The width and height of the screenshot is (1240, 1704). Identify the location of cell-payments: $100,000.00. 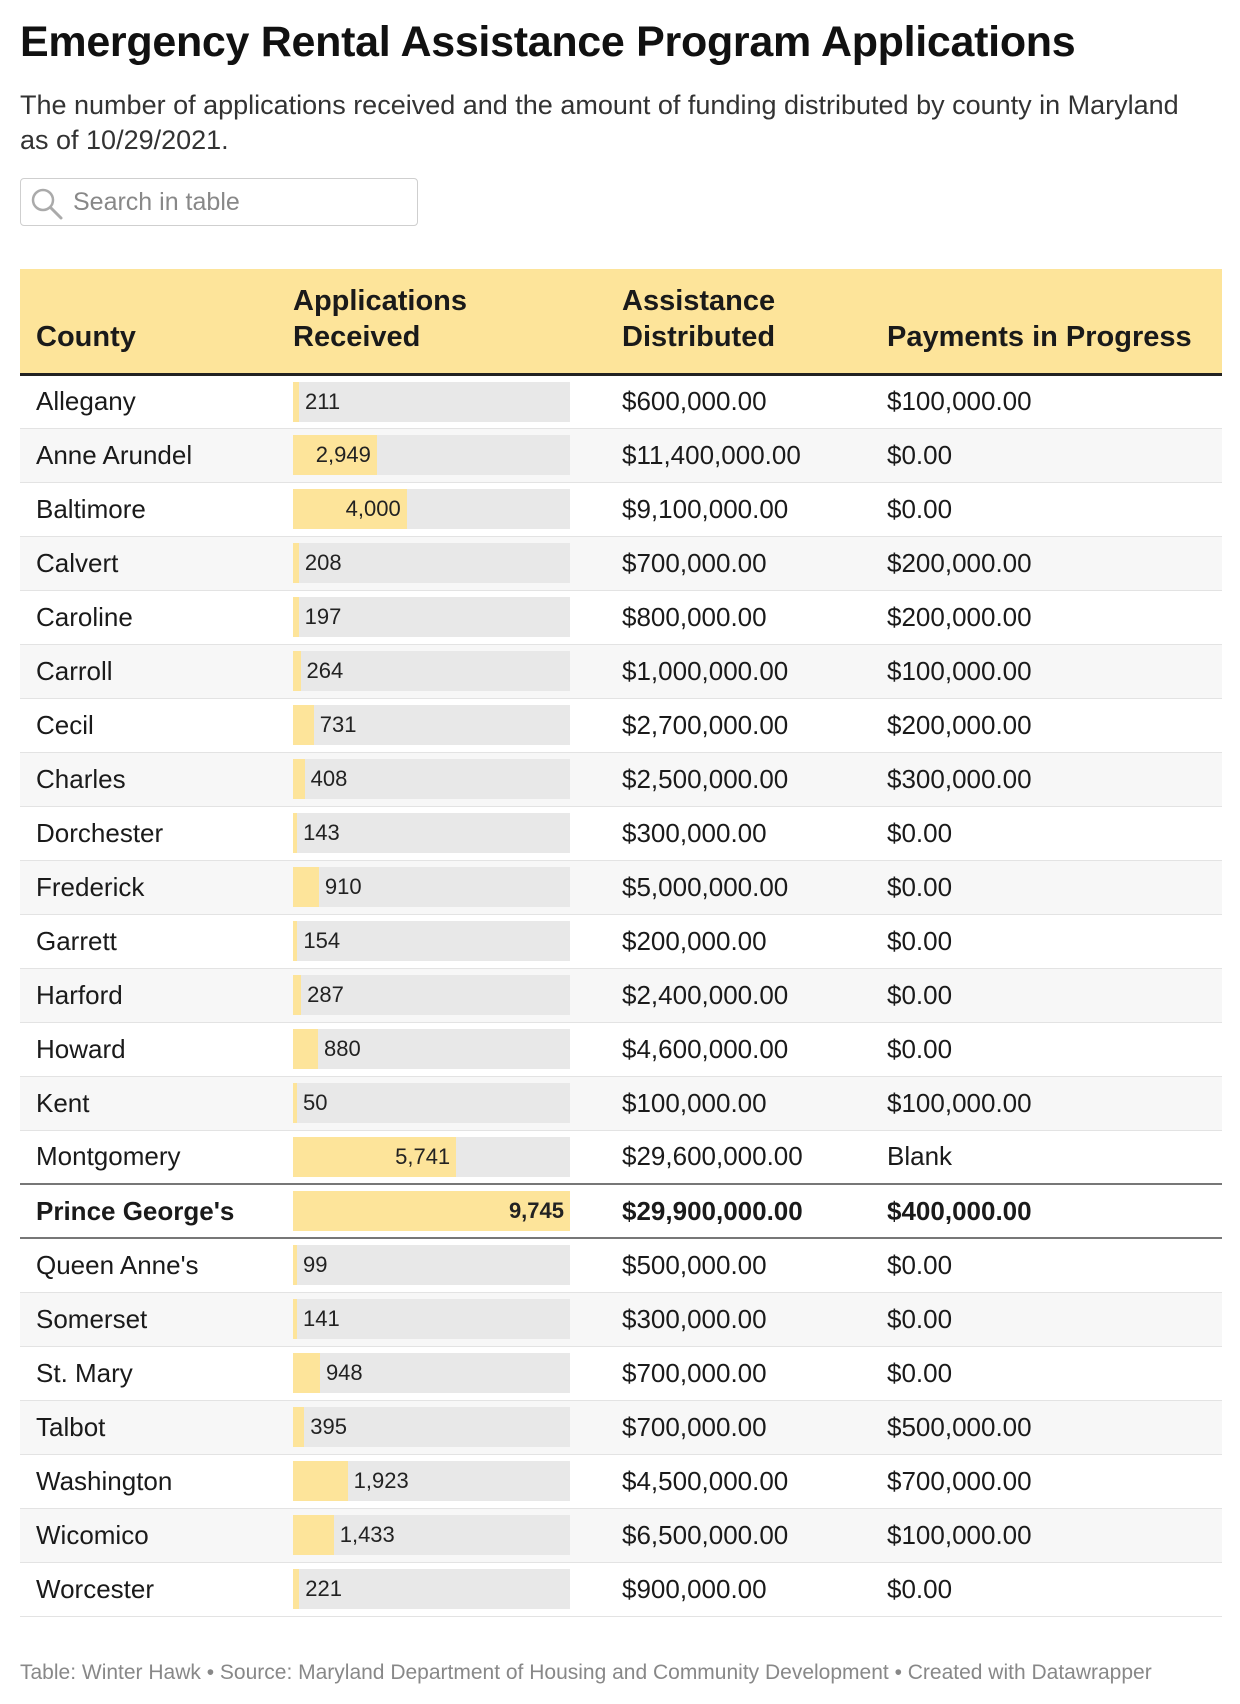
(1046, 671).